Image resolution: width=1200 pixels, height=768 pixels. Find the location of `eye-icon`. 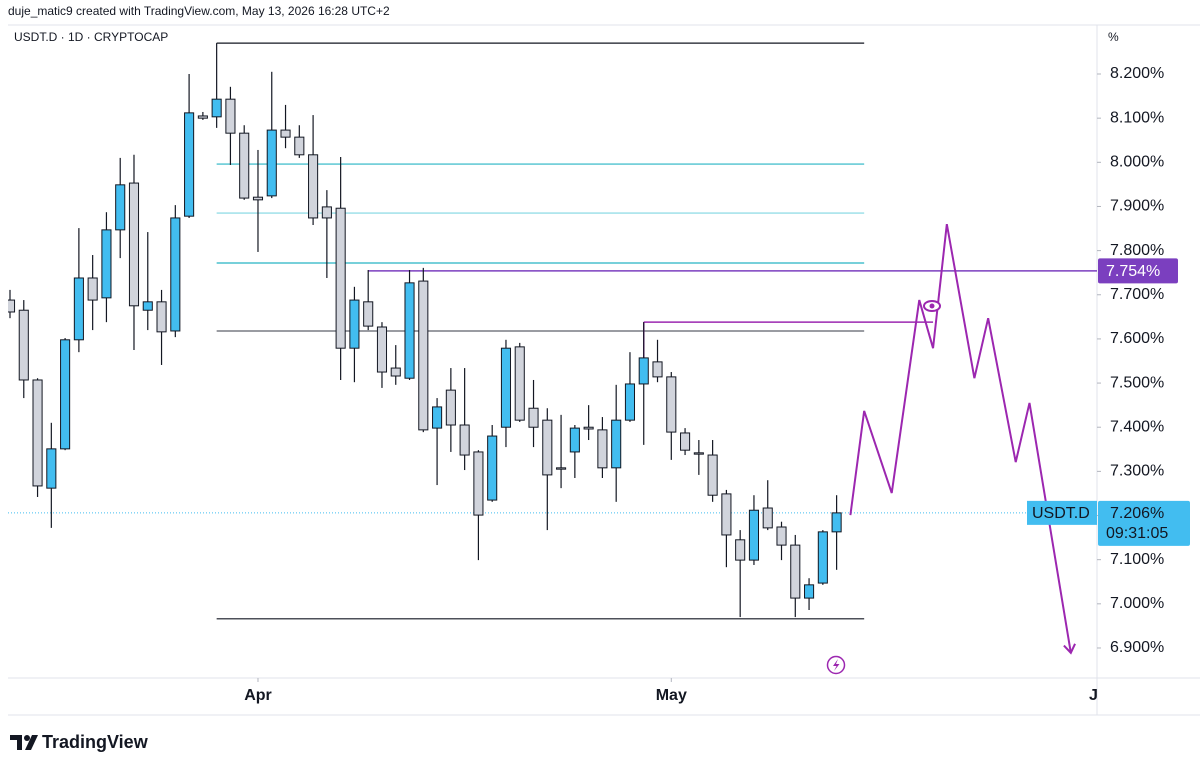

eye-icon is located at coordinates (932, 306).